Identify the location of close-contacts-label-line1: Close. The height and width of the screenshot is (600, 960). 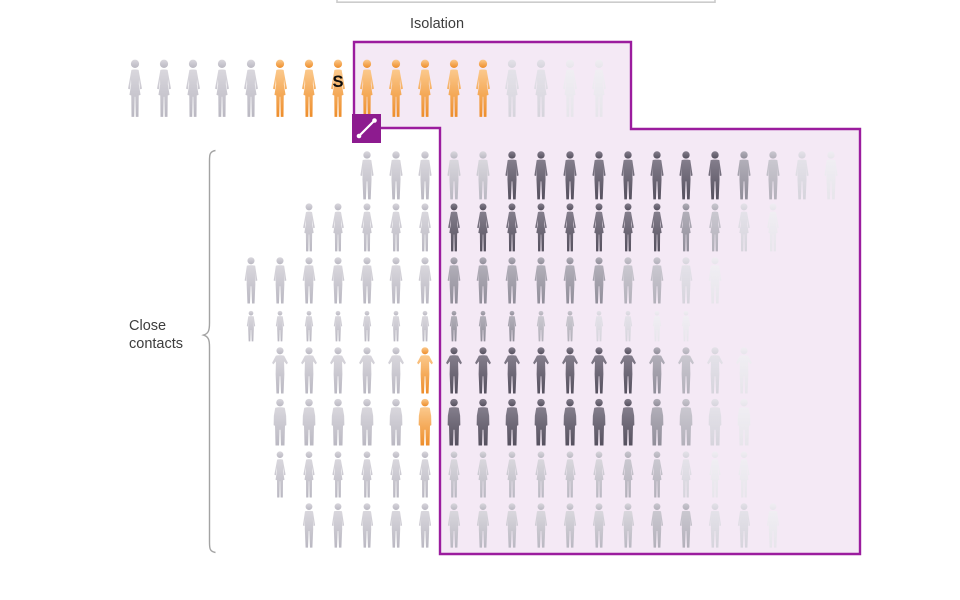
(148, 326).